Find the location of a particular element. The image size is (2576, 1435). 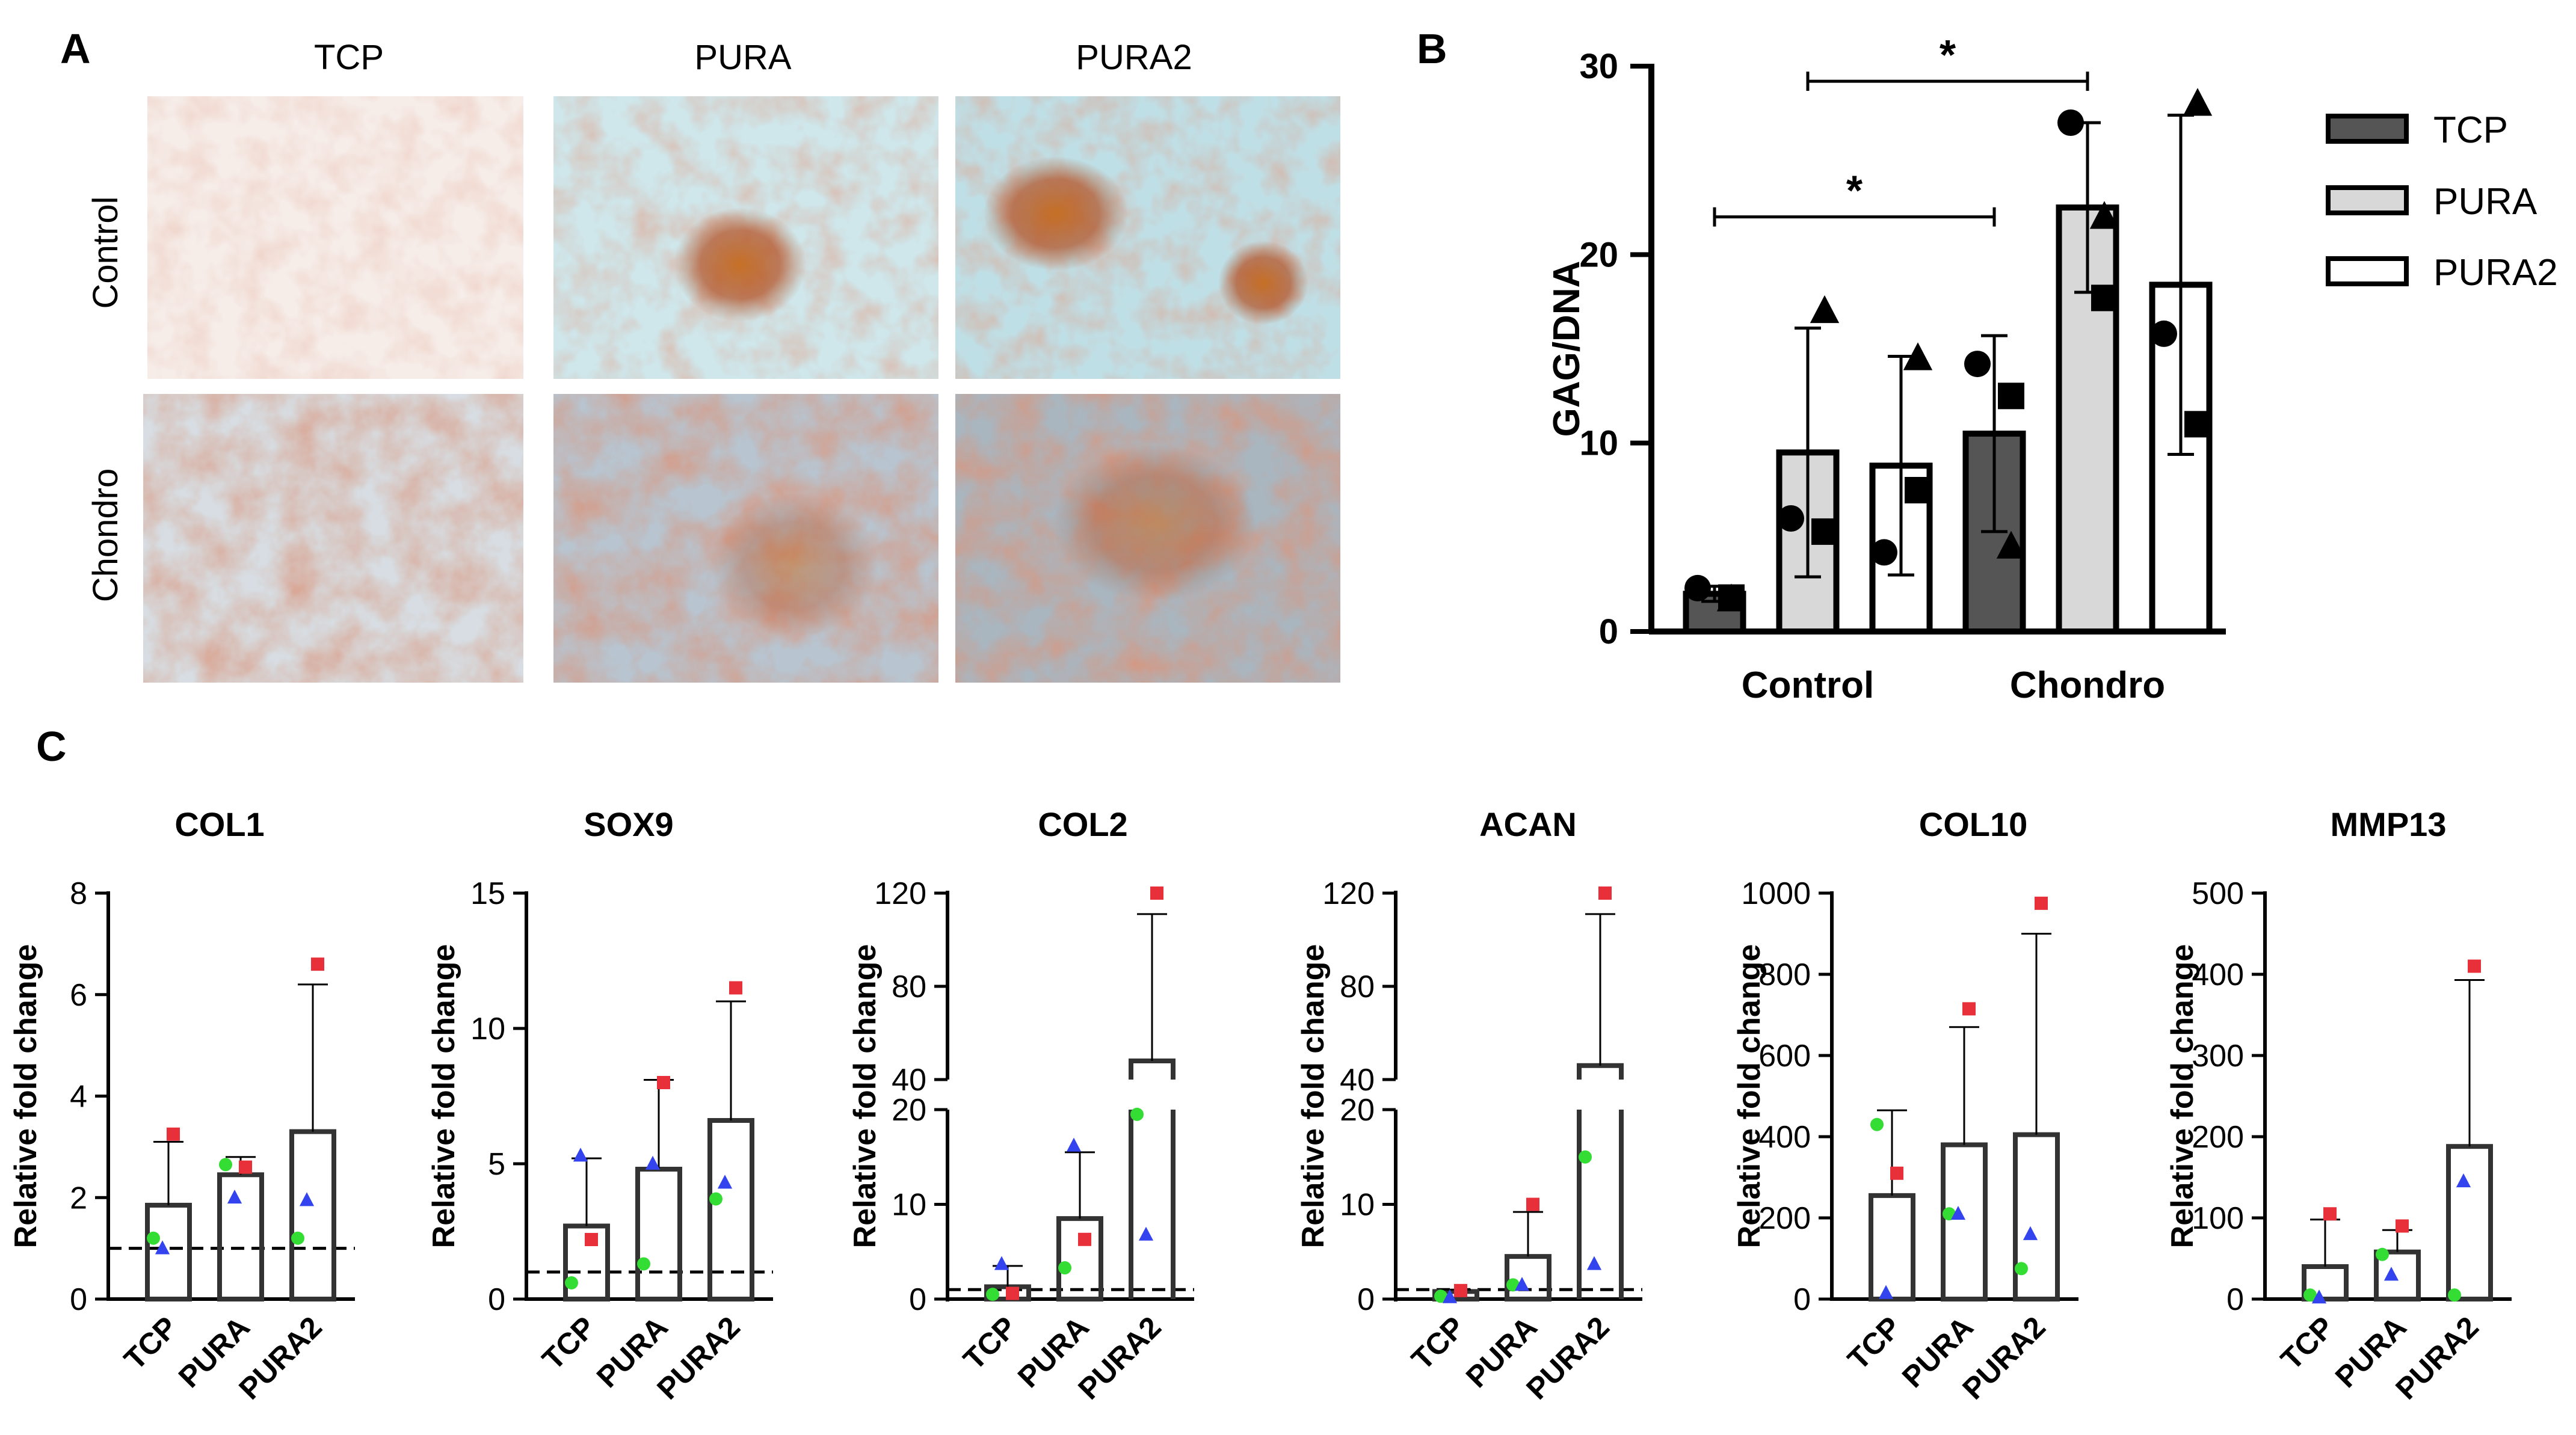

col10-y-tick-label: 1000 is located at coordinates (1776, 893).